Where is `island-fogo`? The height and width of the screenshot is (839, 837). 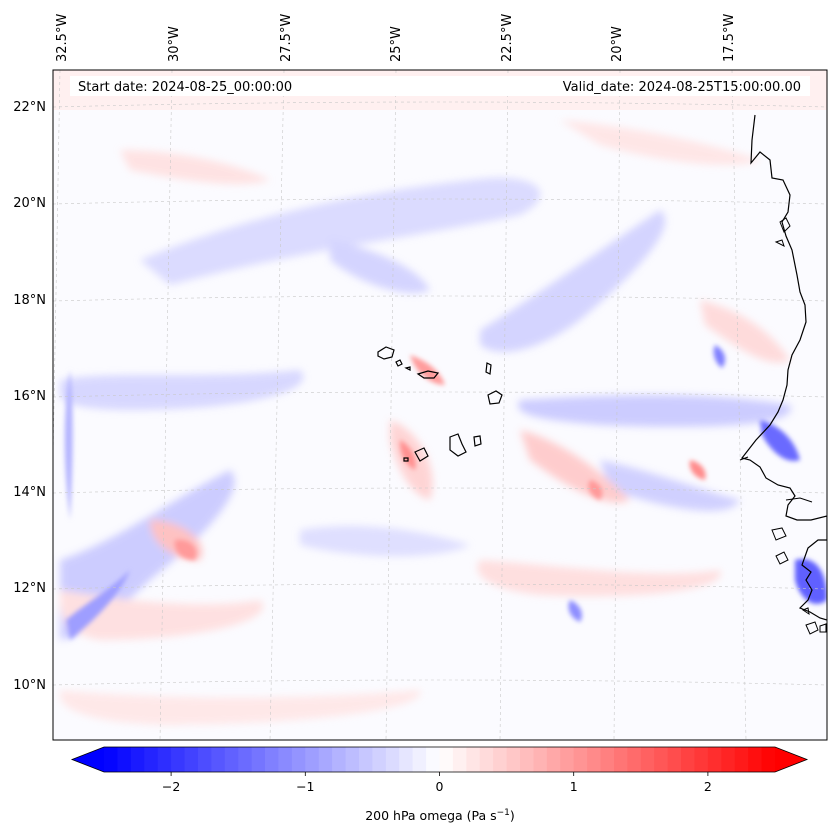 island-fogo is located at coordinates (421, 454).